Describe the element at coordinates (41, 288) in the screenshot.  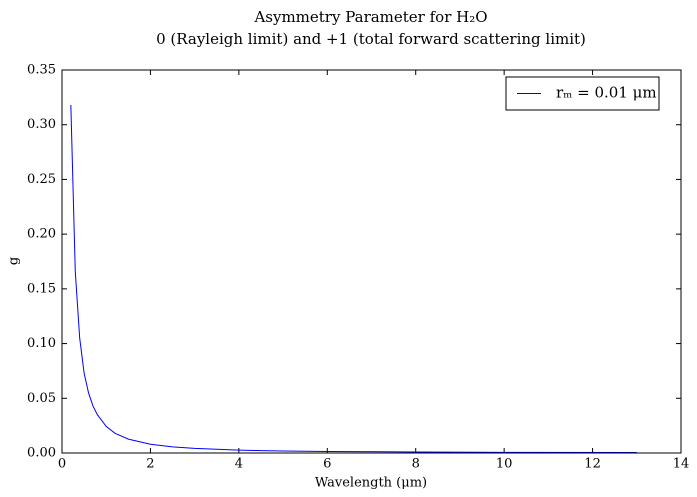
I see `y-tick-label: 0.15` at that location.